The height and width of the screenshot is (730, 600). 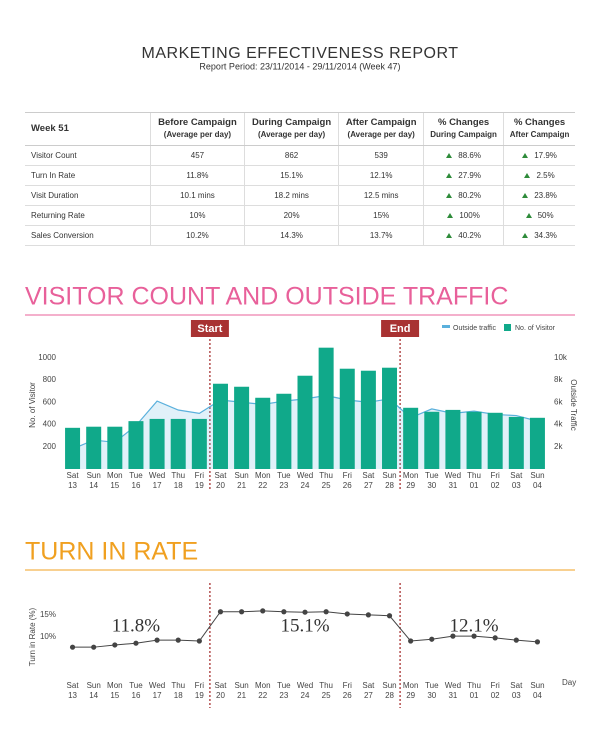 What do you see at coordinates (178, 685) in the screenshot?
I see `x-tick-label: Thu` at bounding box center [178, 685].